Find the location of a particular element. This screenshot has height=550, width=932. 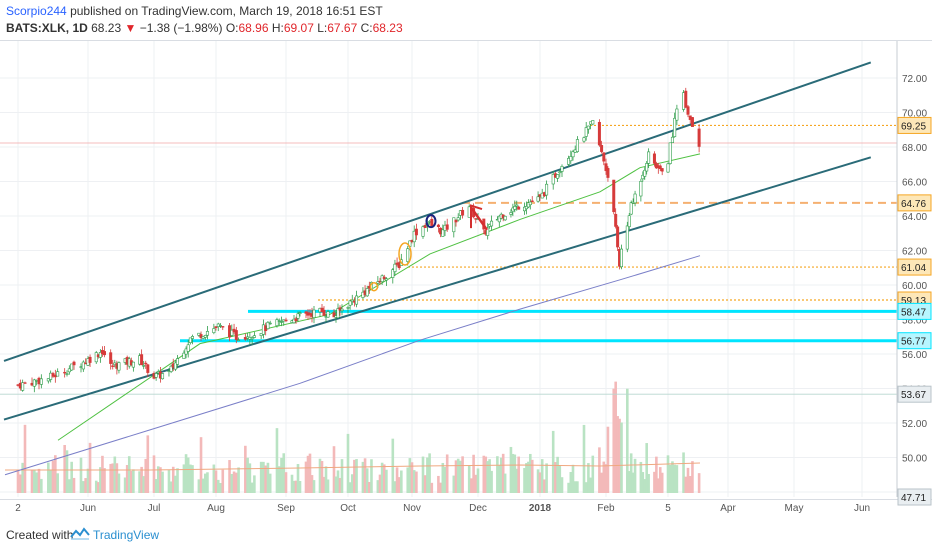

y-tick-label: 68.00 is located at coordinates (914, 148).